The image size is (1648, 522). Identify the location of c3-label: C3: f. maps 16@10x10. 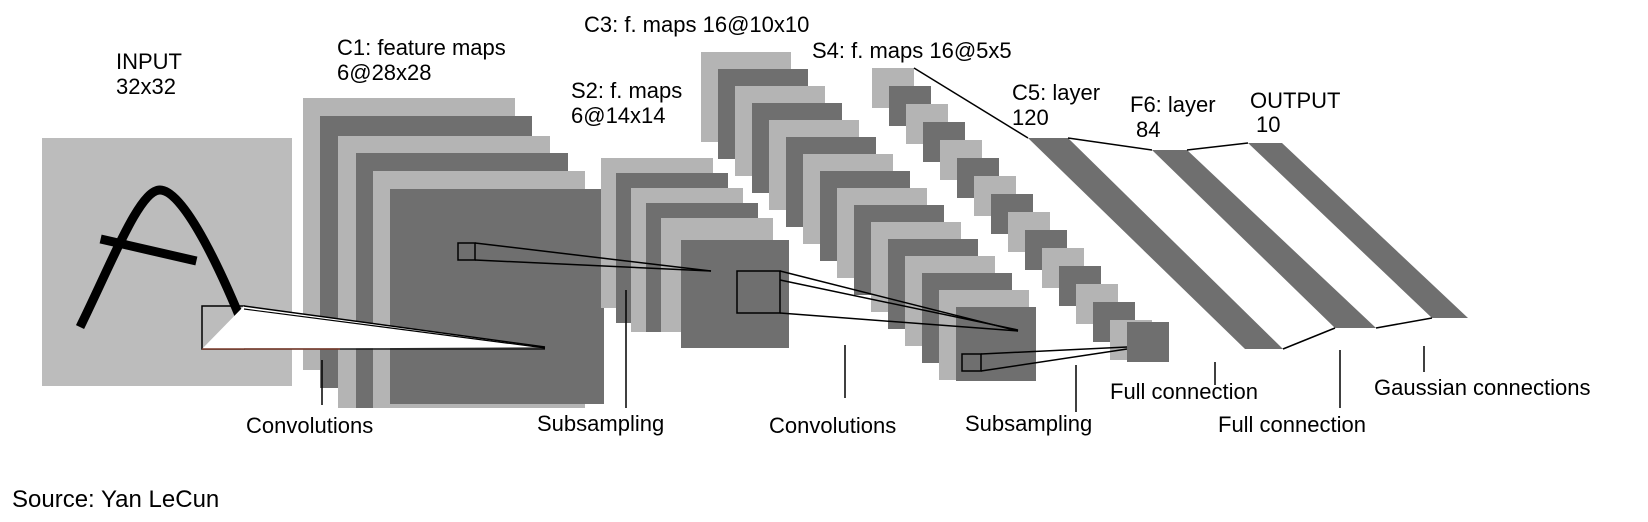
(696, 24).